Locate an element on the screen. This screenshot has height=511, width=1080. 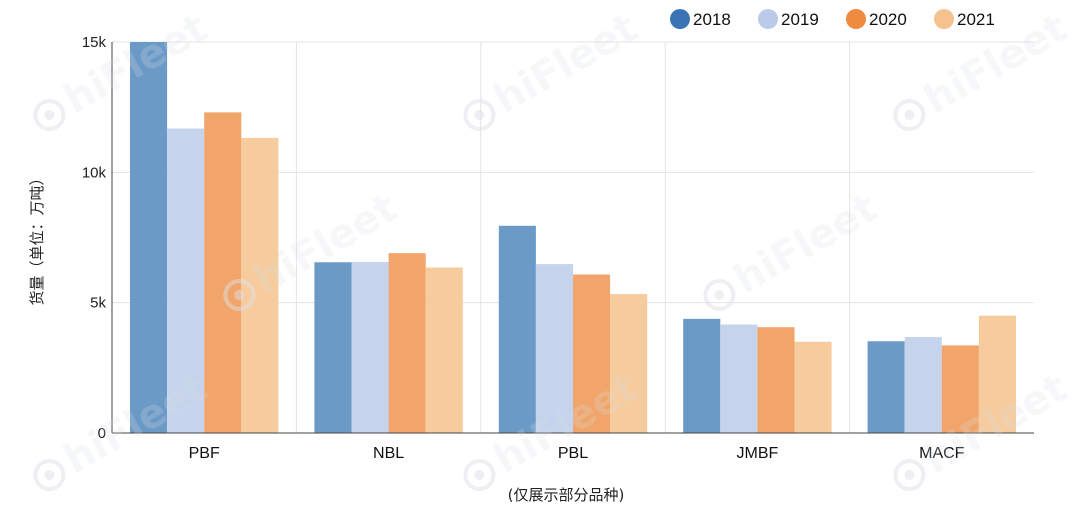
legend-marker-2021 is located at coordinates (944, 19).